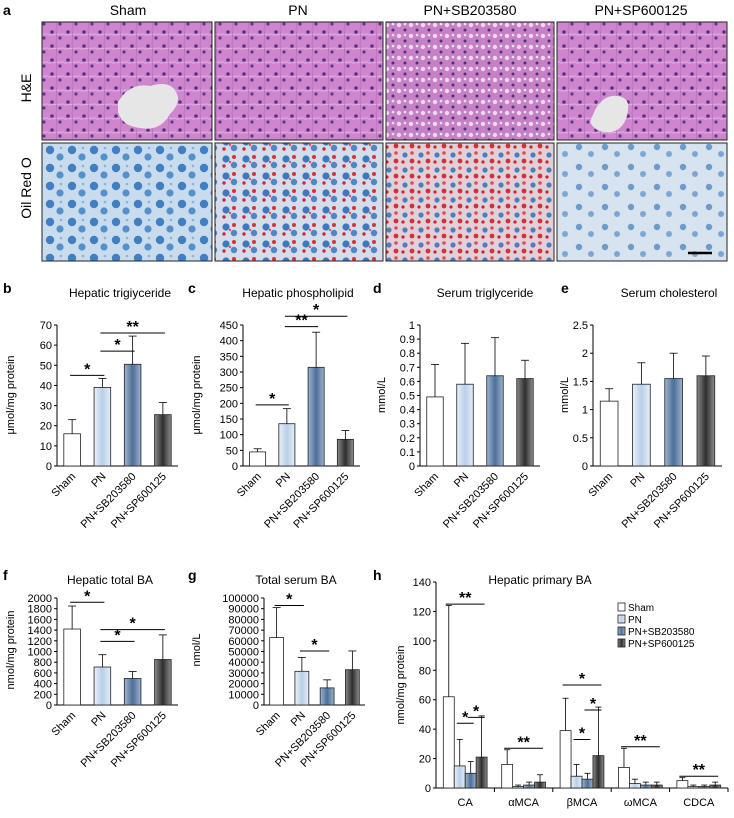  I want to click on legend-swatch-sham, so click(621, 607).